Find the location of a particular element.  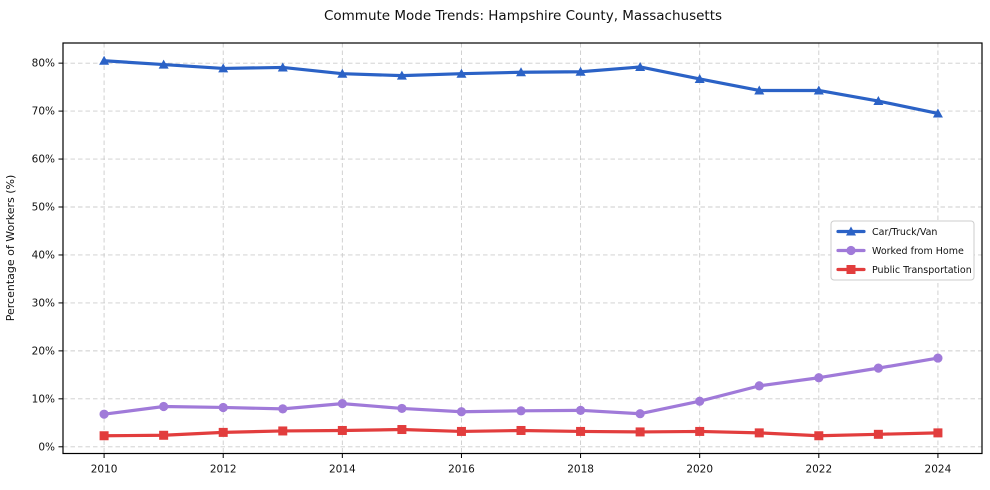

legend-label: Car/Truck/Van is located at coordinates (904, 232).